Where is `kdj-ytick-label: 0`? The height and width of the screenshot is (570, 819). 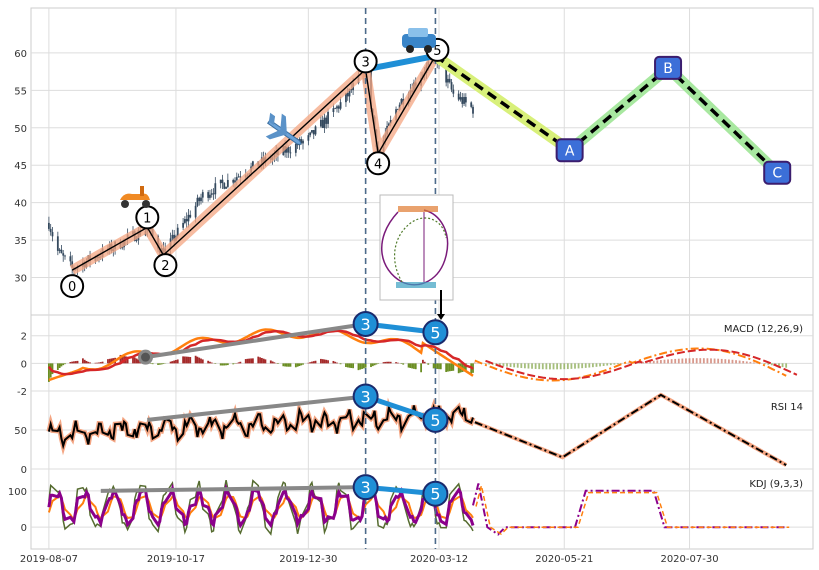
kdj-ytick-label: 0 is located at coordinates (24, 528).